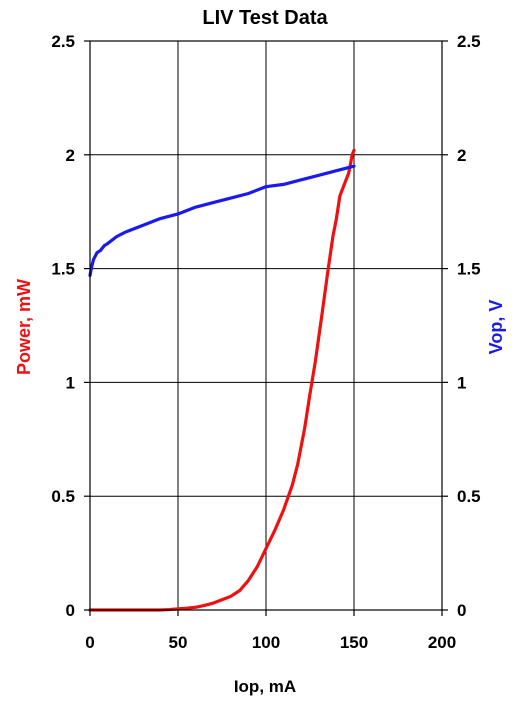 The width and height of the screenshot is (527, 706). I want to click on x-tick-label: 150, so click(354, 642).